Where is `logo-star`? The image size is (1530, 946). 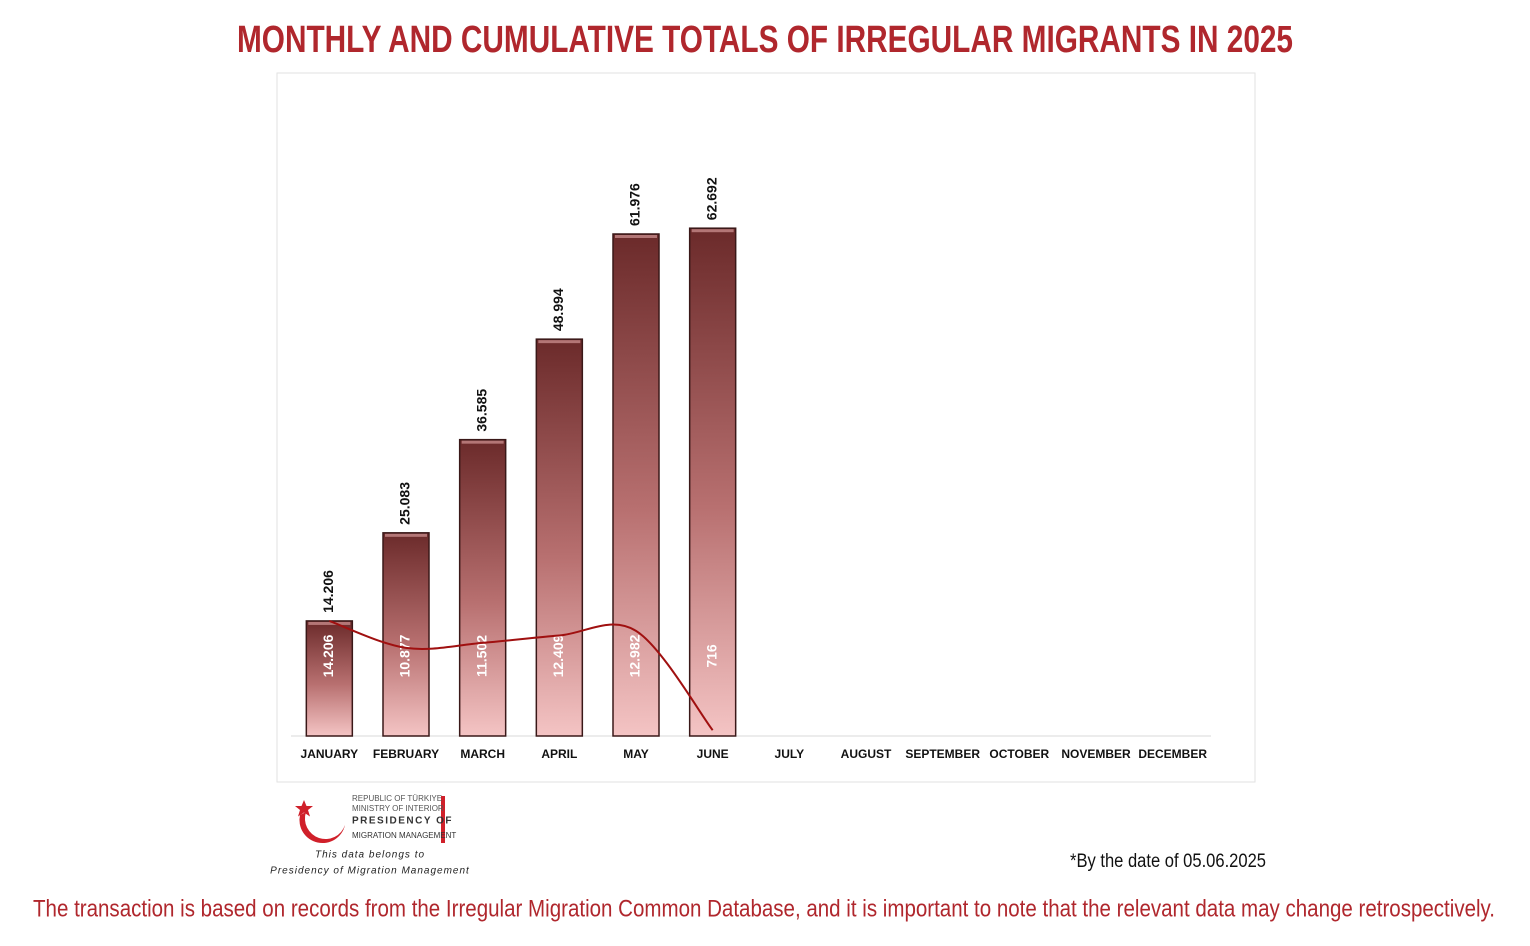
logo-star is located at coordinates (304, 808).